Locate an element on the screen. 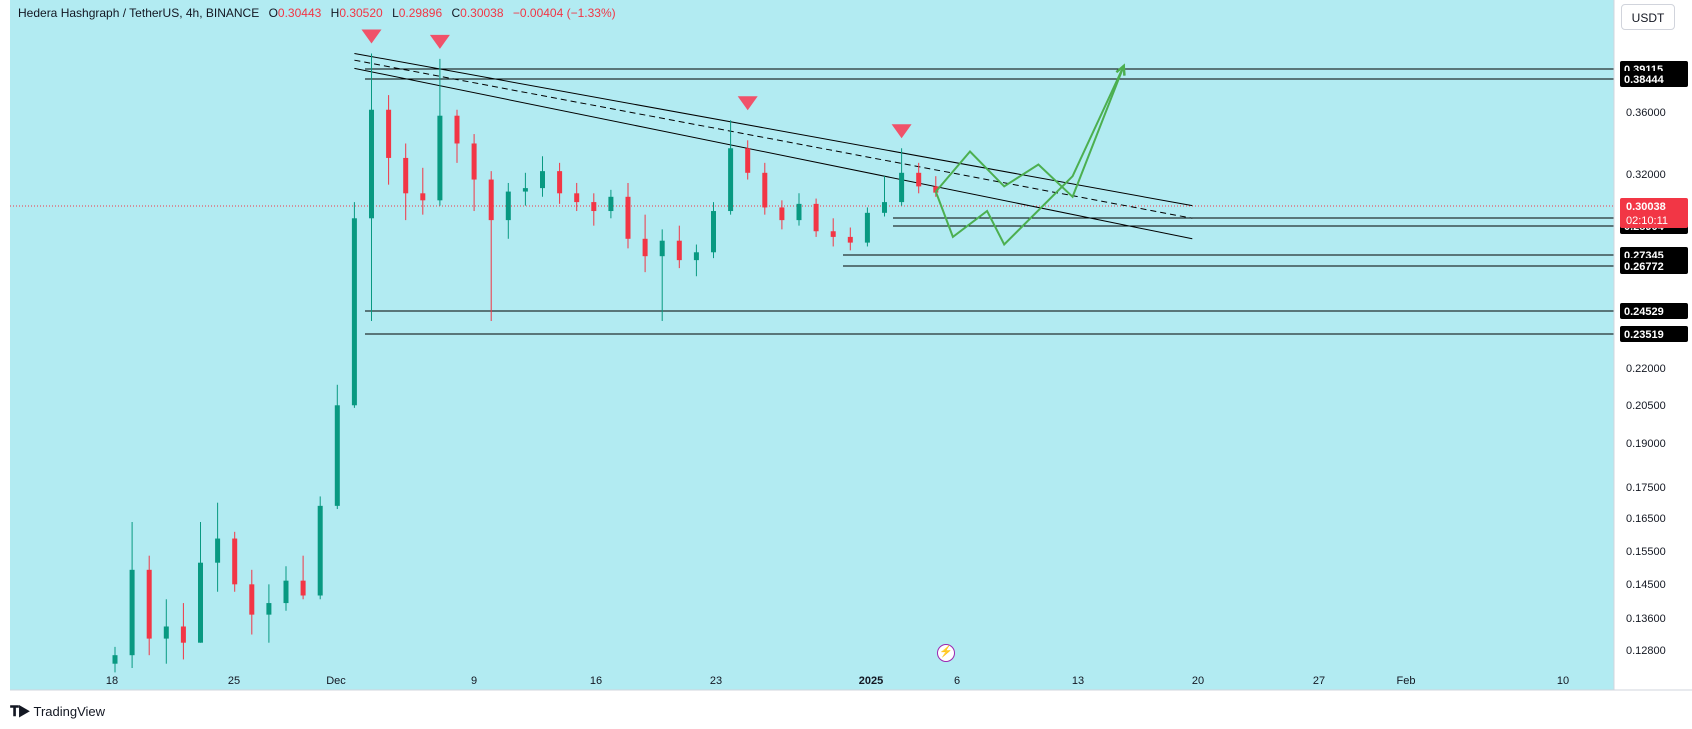 Image resolution: width=1692 pixels, height=729 pixels. level-label: 0.38444 is located at coordinates (1644, 80).